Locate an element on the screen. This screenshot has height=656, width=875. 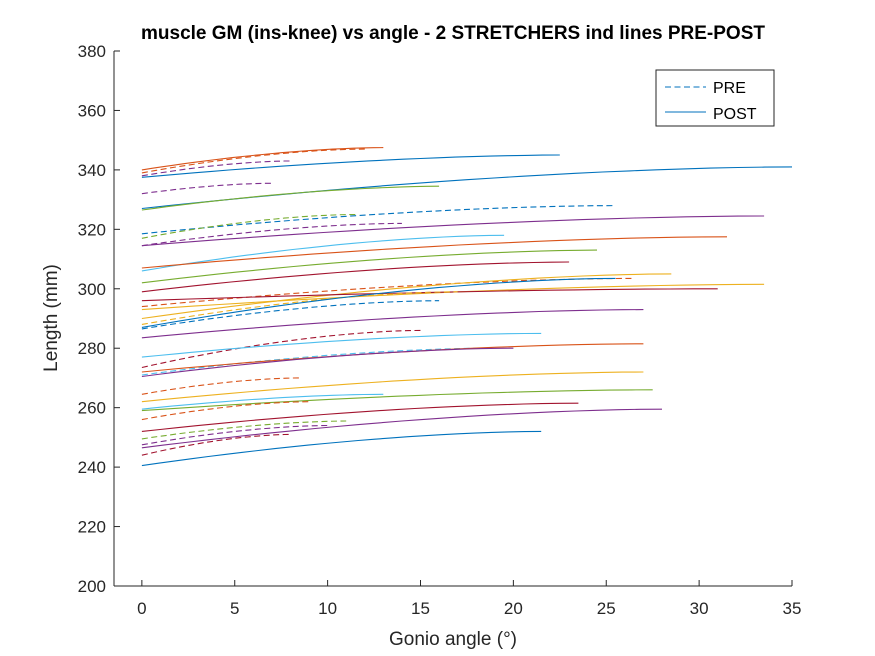
legend: PRE POST is located at coordinates (715, 98).